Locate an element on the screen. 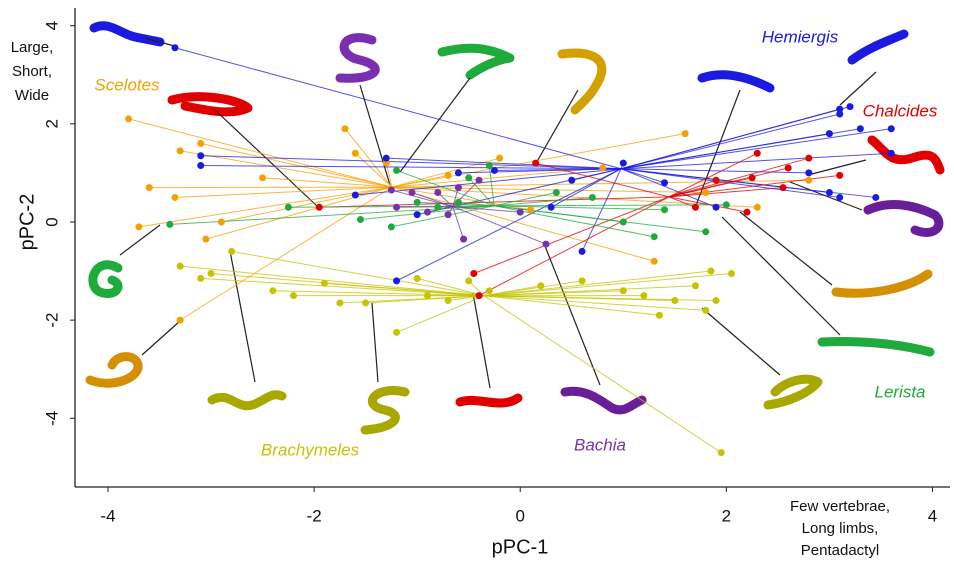 The image size is (954, 564). series-label: Scelotes is located at coordinates (127, 84).